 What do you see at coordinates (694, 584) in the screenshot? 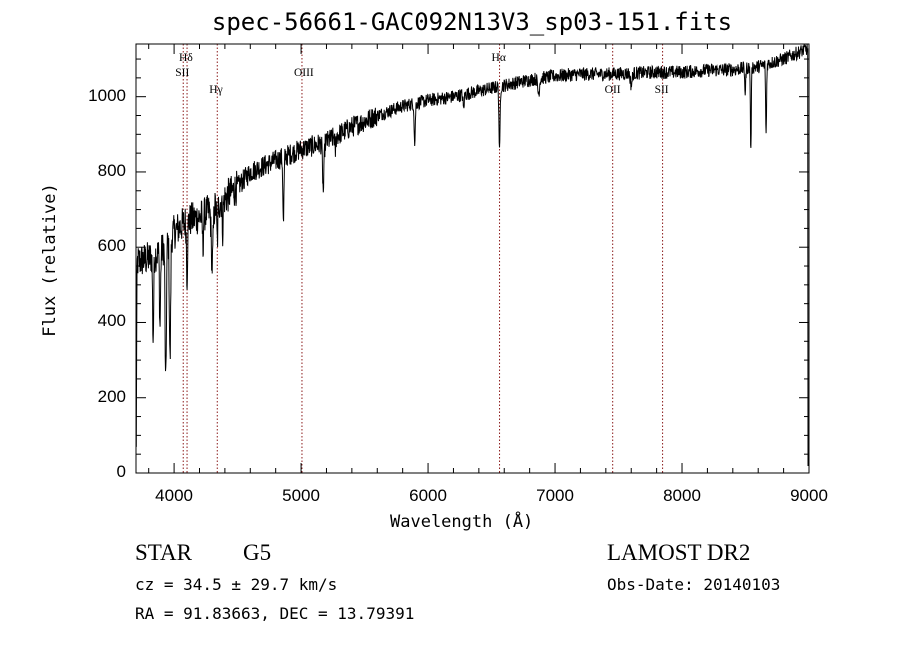
I see `observation-date: Obs-Date: 20140103` at bounding box center [694, 584].